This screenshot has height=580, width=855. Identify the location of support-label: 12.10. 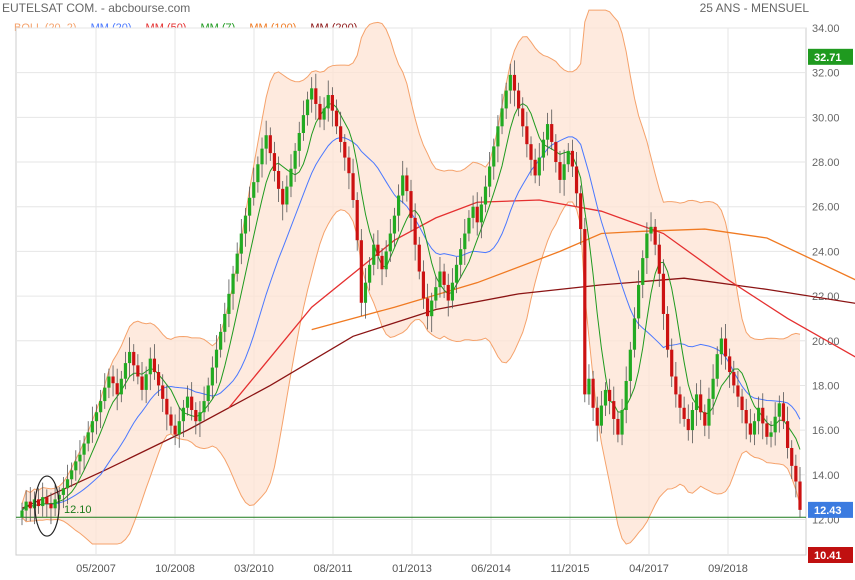
(78, 510).